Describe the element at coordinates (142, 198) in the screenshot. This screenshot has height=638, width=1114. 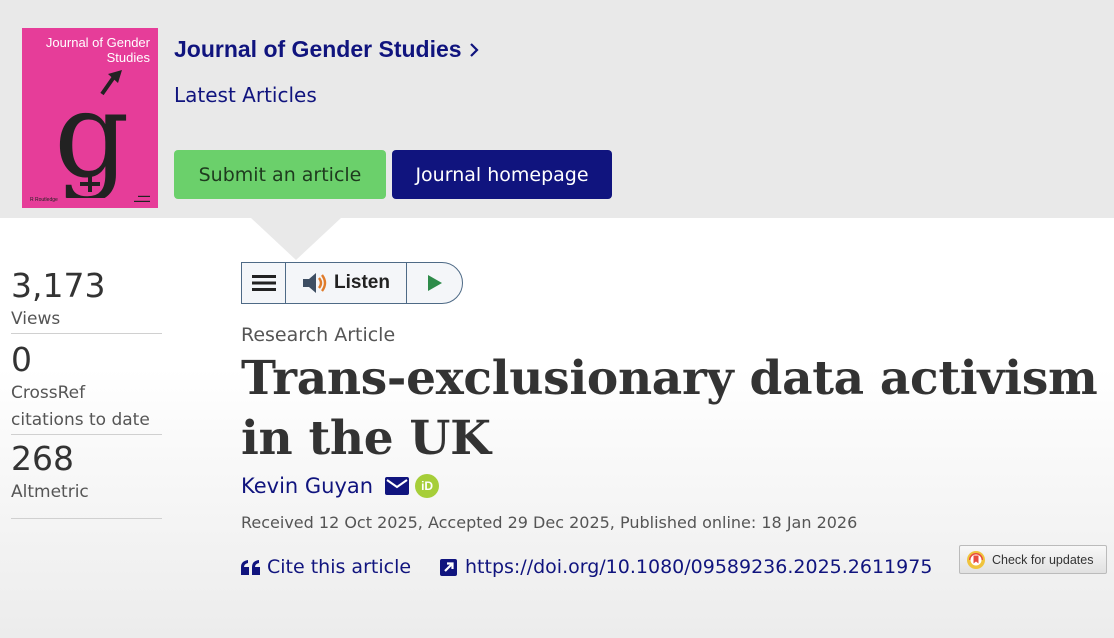
I see `cover-issue-info: ▬▬▬ ▬▬▬▬` at that location.